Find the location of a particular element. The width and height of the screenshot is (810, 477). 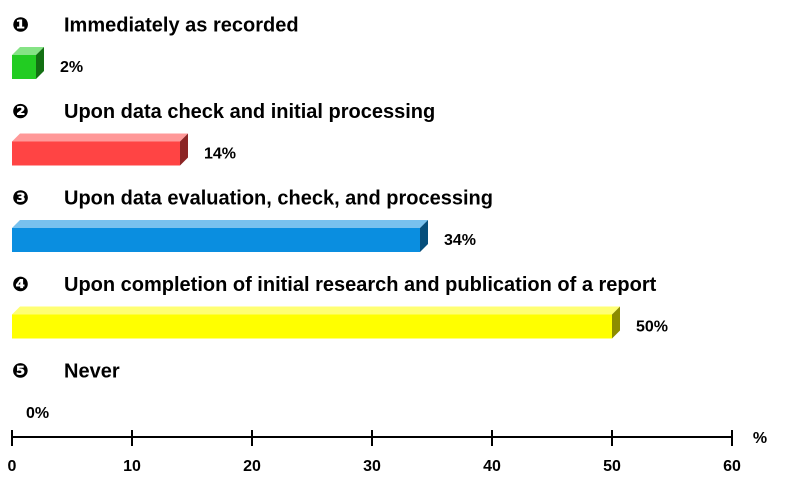

category-marker: ❹ is located at coordinates (20, 284).